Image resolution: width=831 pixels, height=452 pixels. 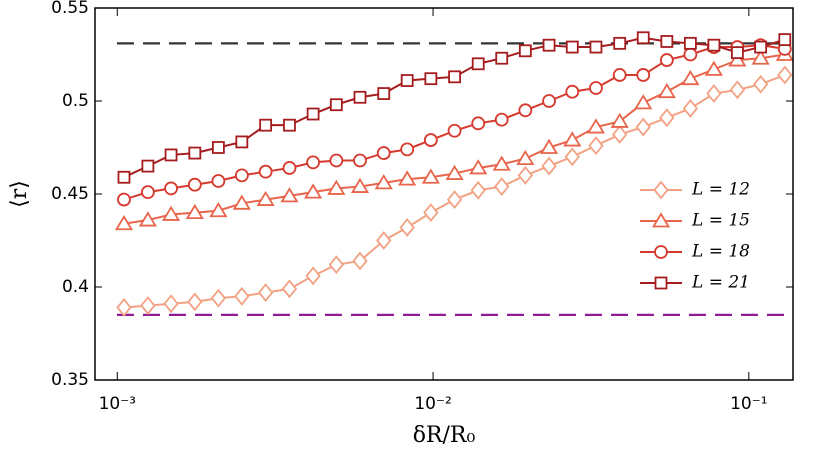 I want to click on x-tick-label: 10⁻², so click(x=432, y=404).